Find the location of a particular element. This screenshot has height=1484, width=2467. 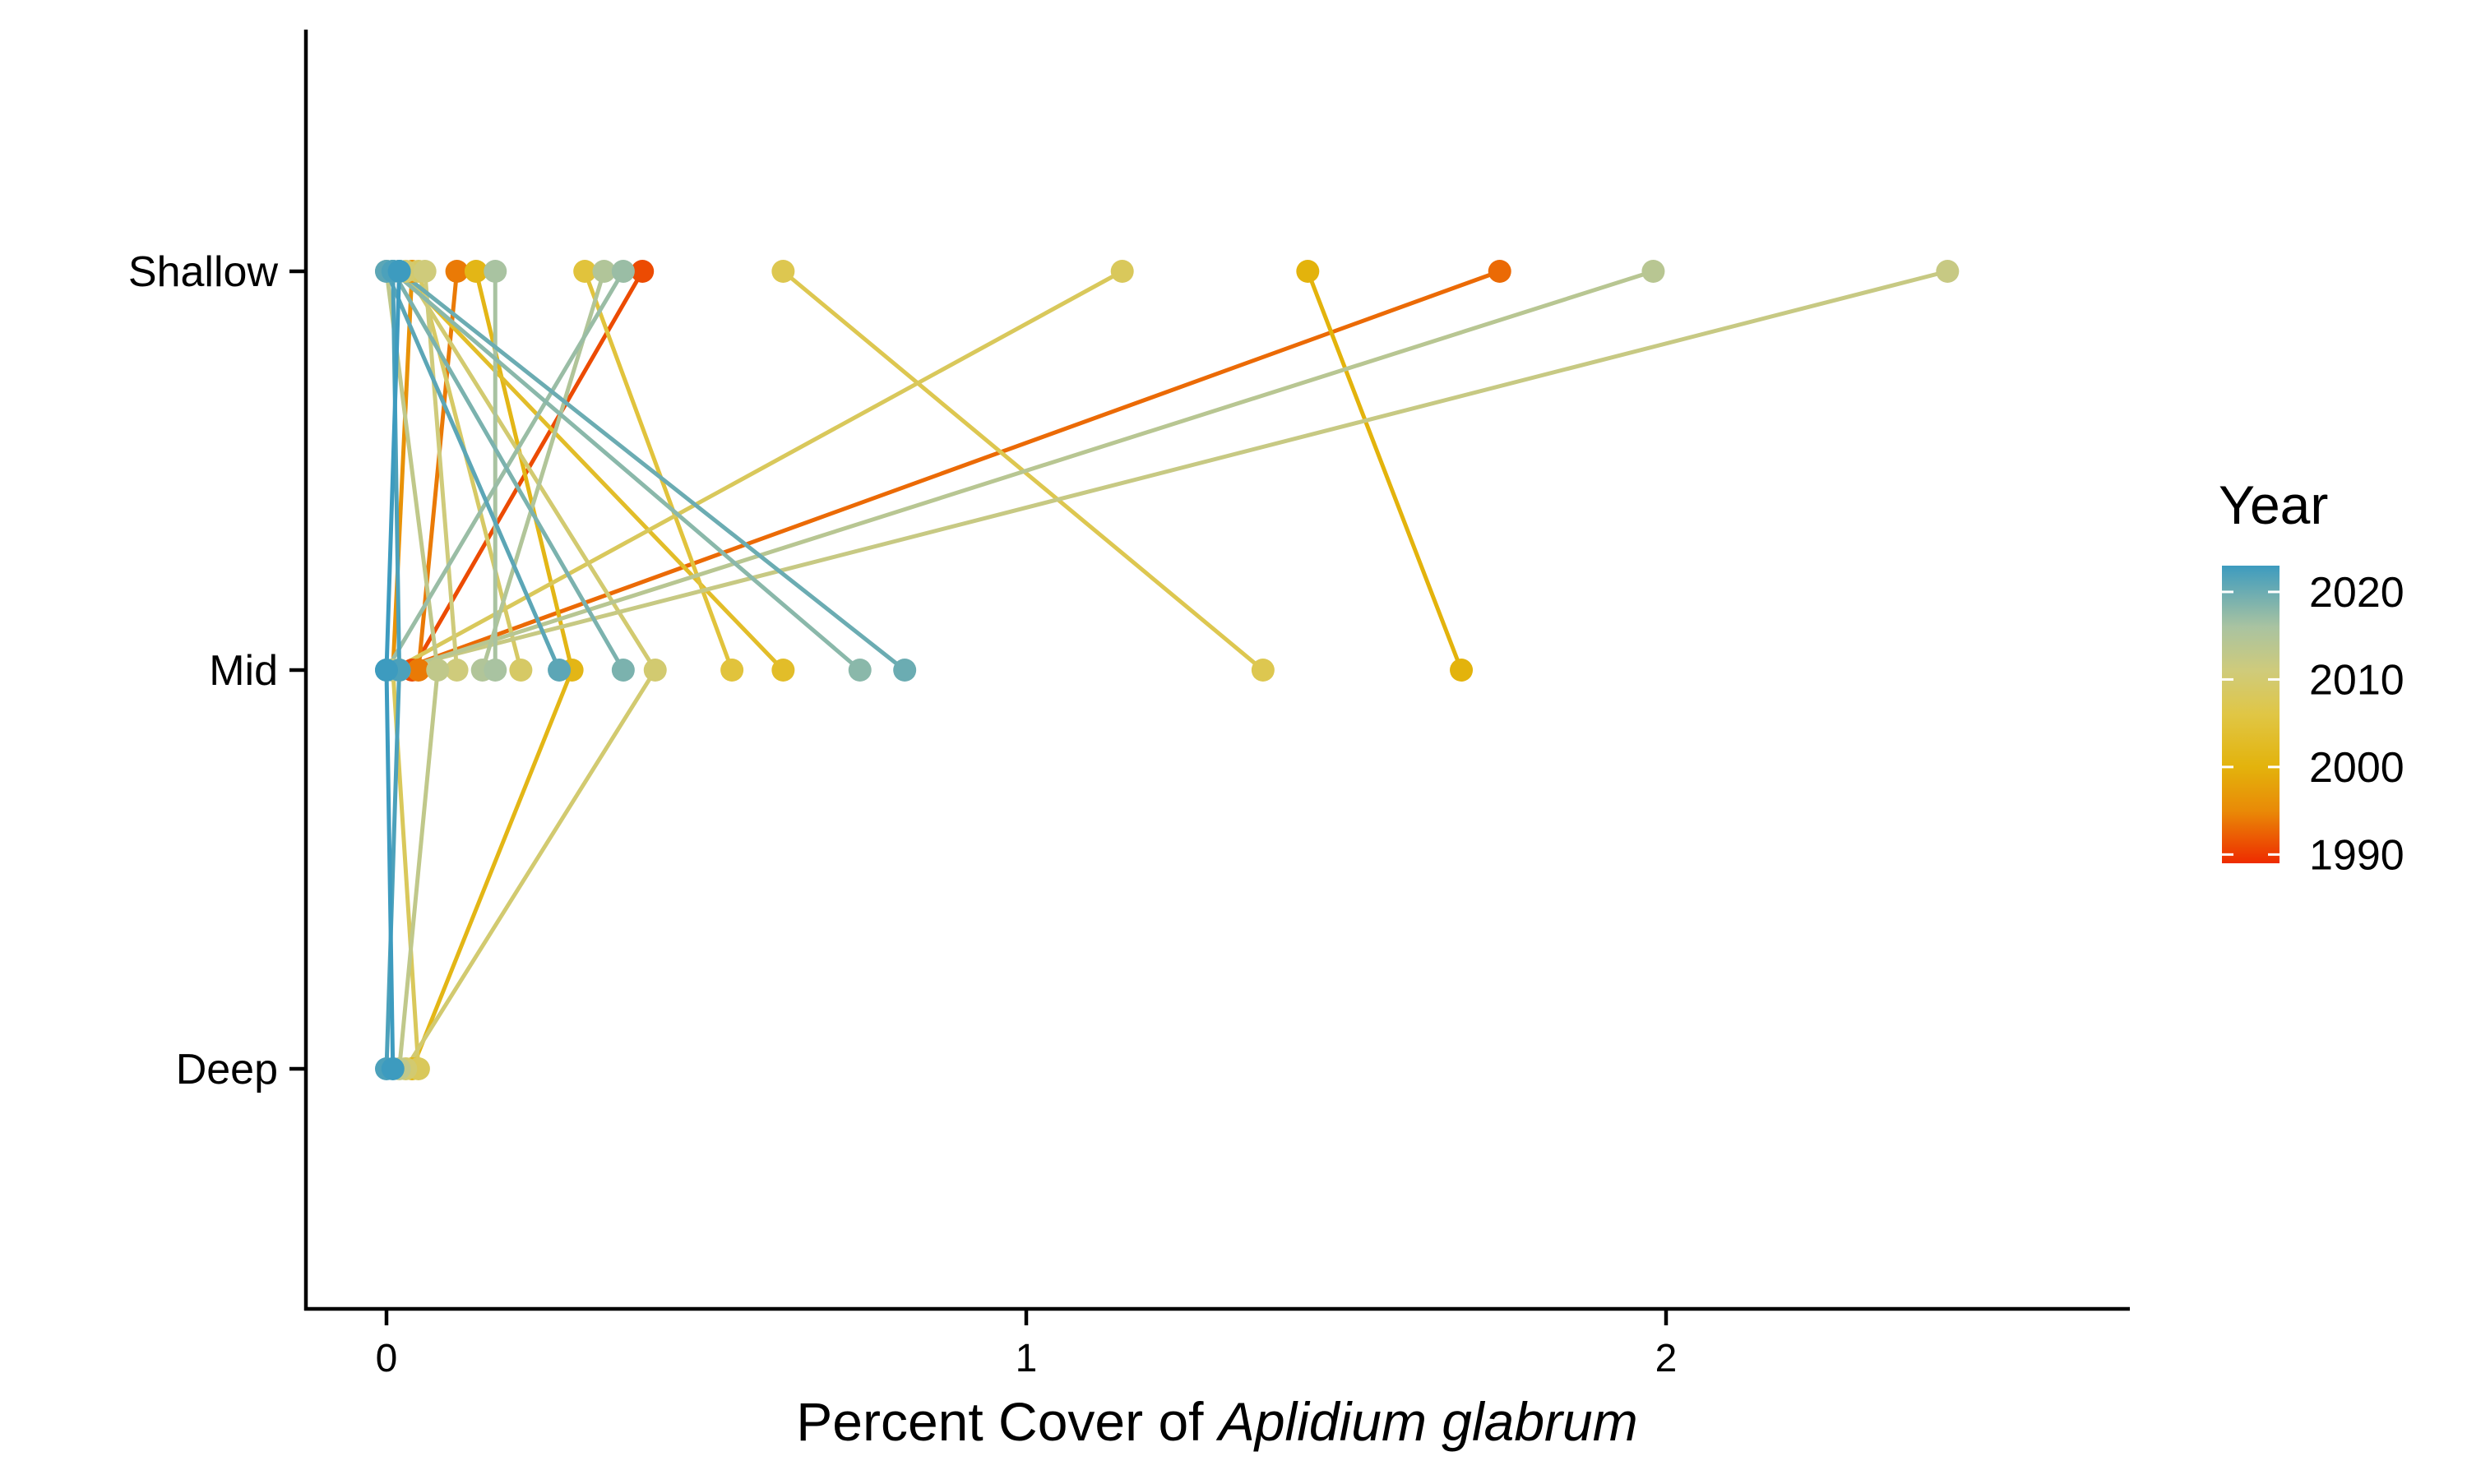

data-point-2005-mid is located at coordinates (732, 671).